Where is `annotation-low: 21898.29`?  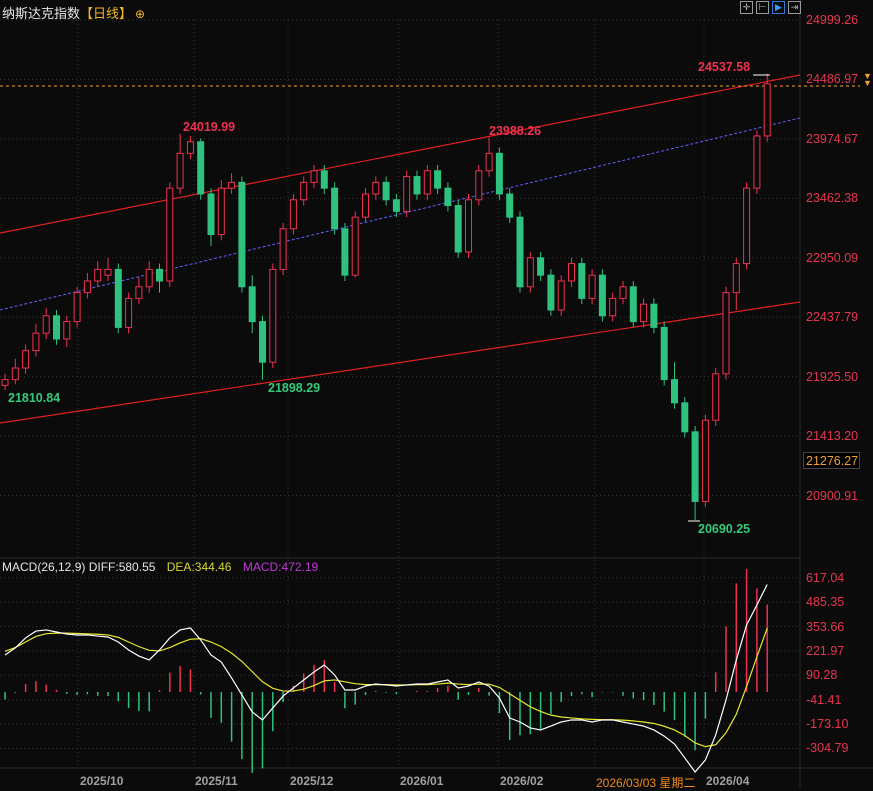
annotation-low: 21898.29 is located at coordinates (294, 388).